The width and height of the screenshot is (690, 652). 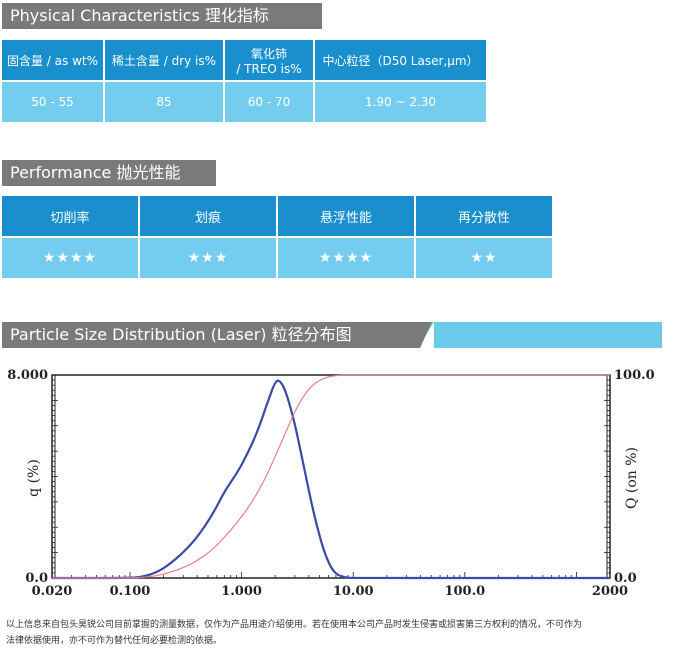 I want to click on spec-header-ceria: 氧化铈 / TREO is%, so click(x=269, y=60).